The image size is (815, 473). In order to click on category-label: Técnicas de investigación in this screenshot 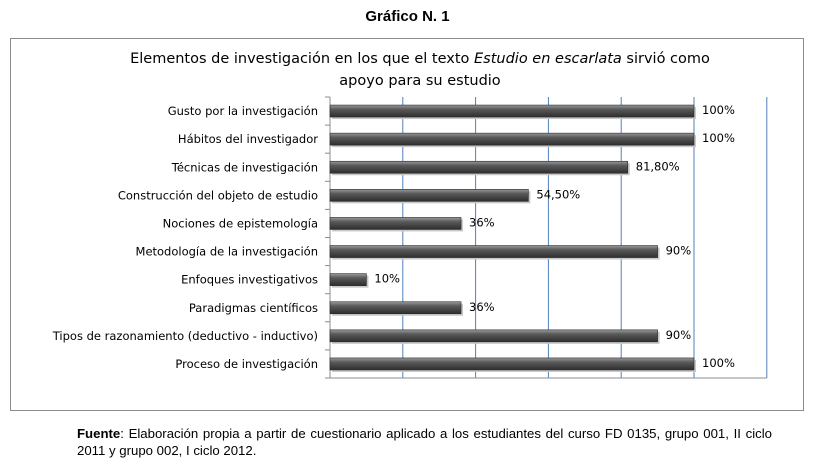, I will do `click(244, 167)`.